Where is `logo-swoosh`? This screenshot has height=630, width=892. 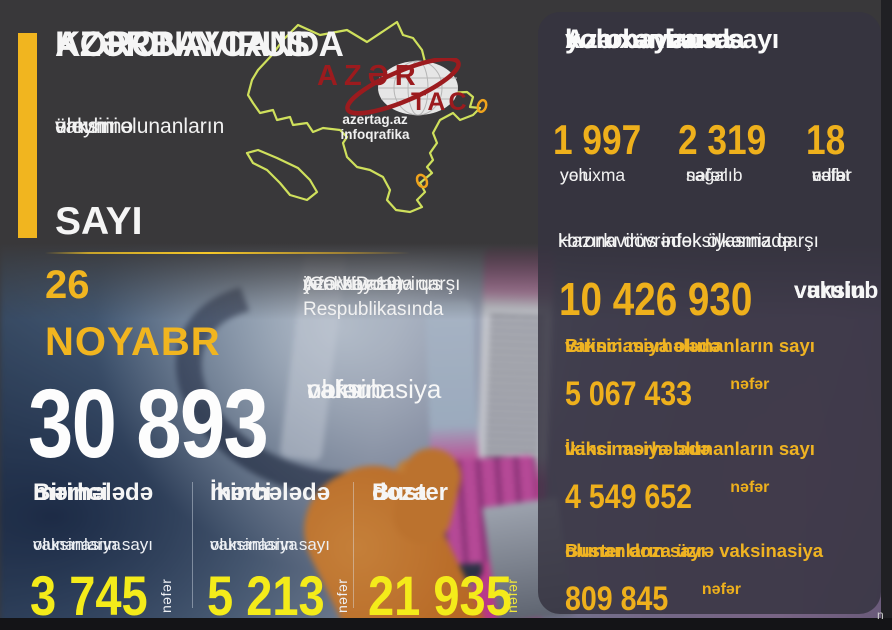
logo-swoosh is located at coordinates (403, 87).